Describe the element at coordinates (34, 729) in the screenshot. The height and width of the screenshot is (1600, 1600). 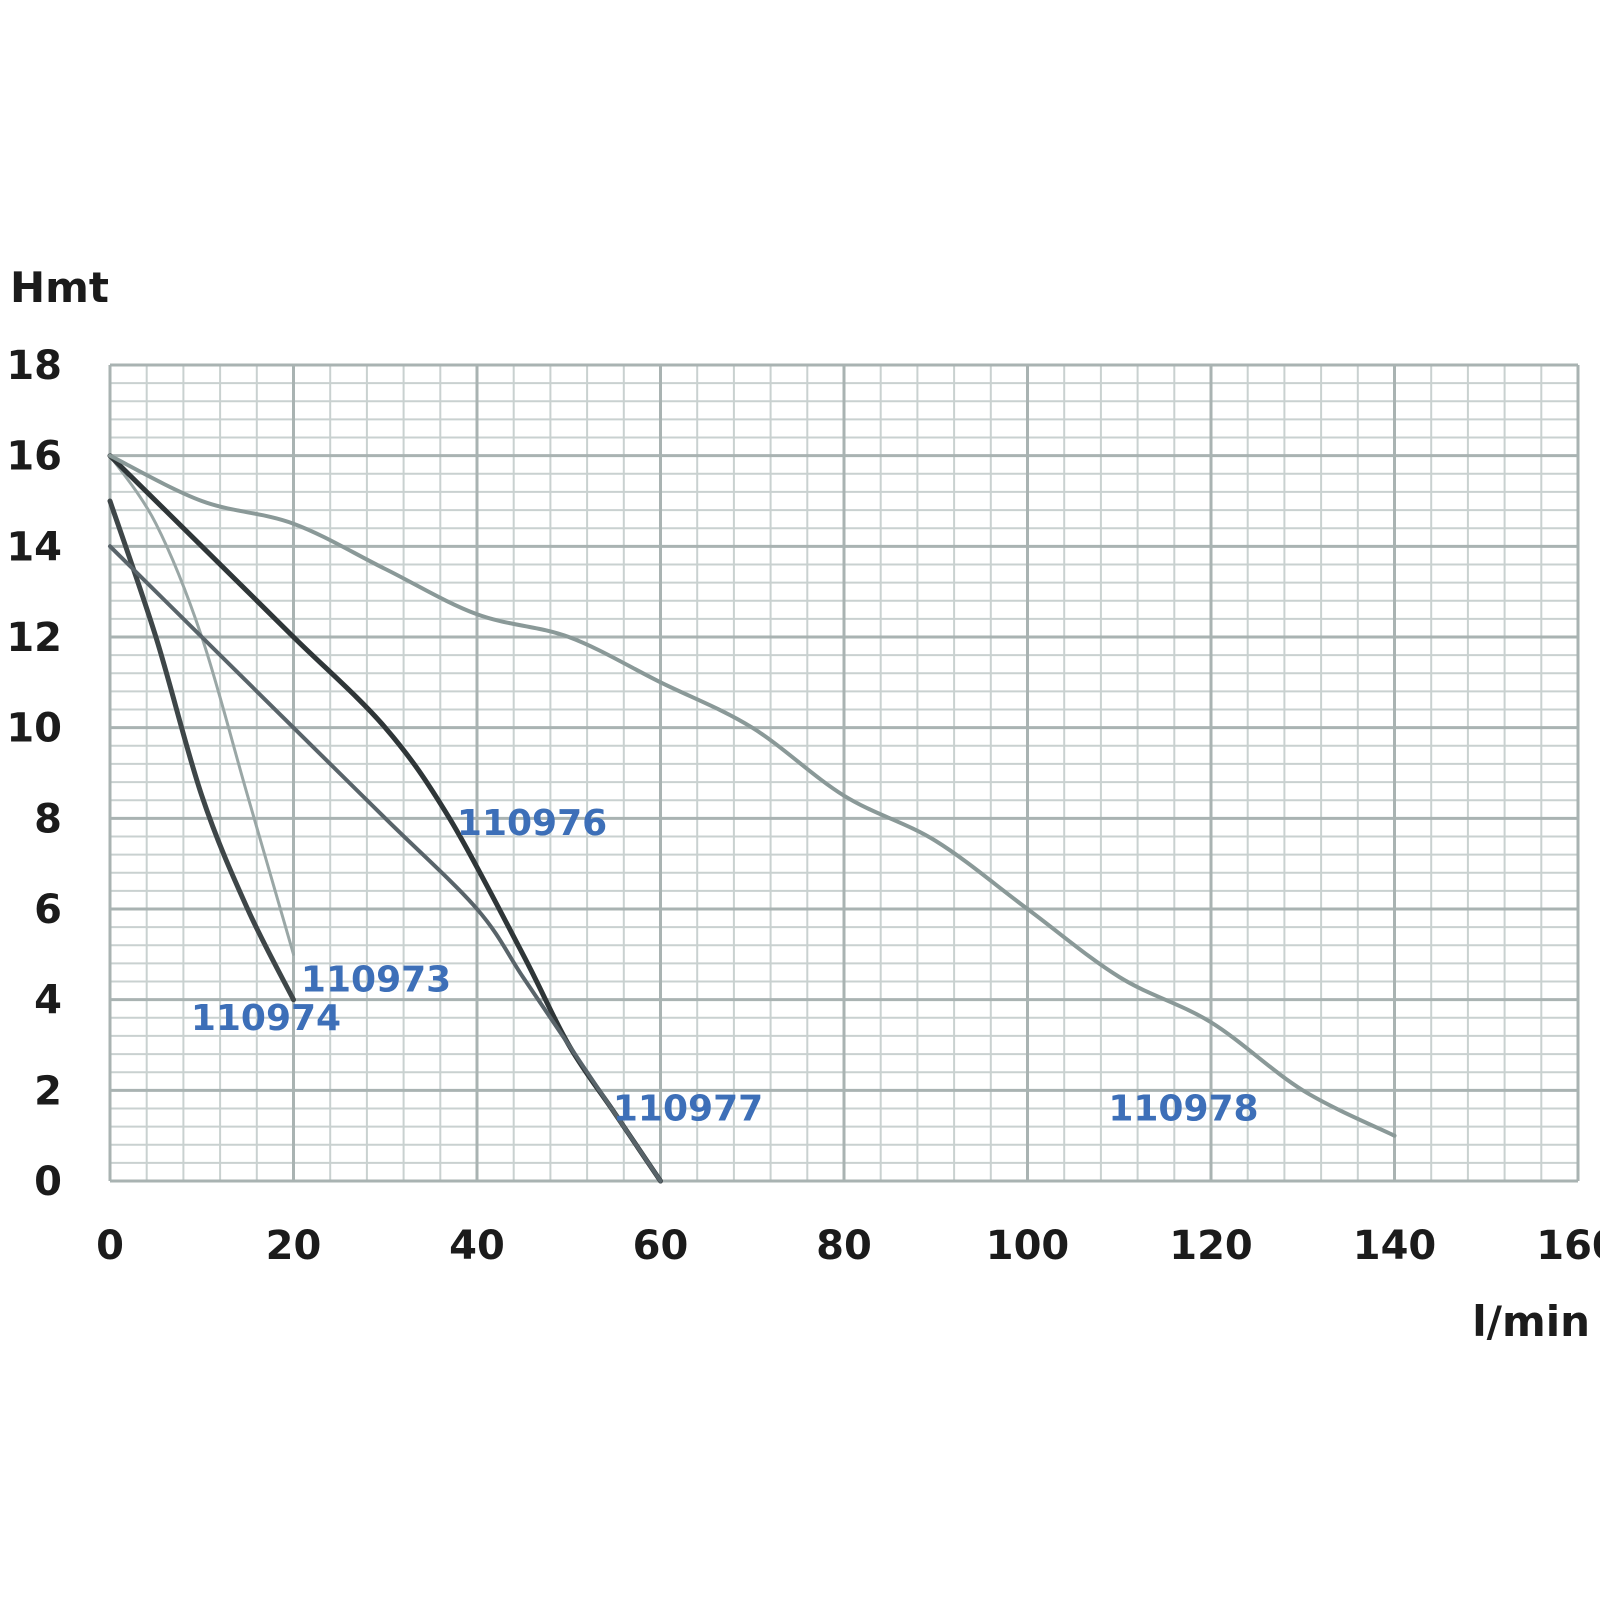
I see `y-tick-label: 10` at that location.